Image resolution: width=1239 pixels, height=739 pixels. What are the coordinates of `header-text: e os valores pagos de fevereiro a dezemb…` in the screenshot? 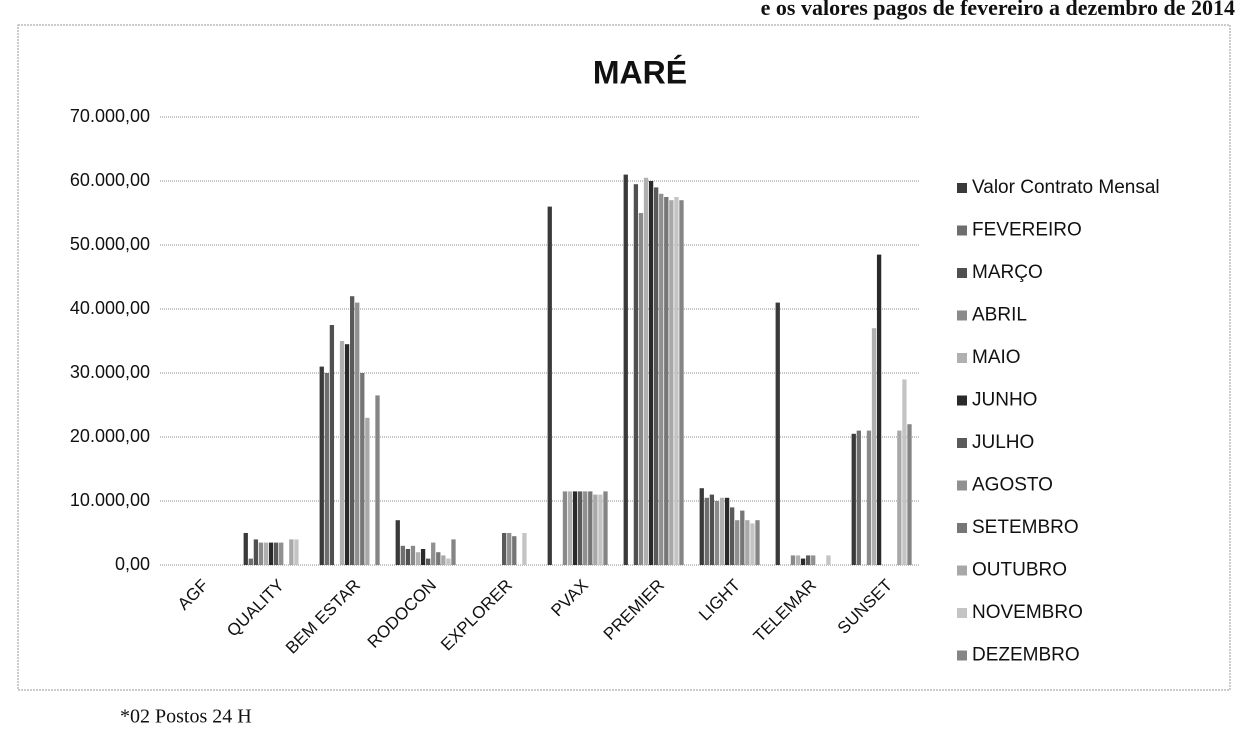 It's located at (998, 10).